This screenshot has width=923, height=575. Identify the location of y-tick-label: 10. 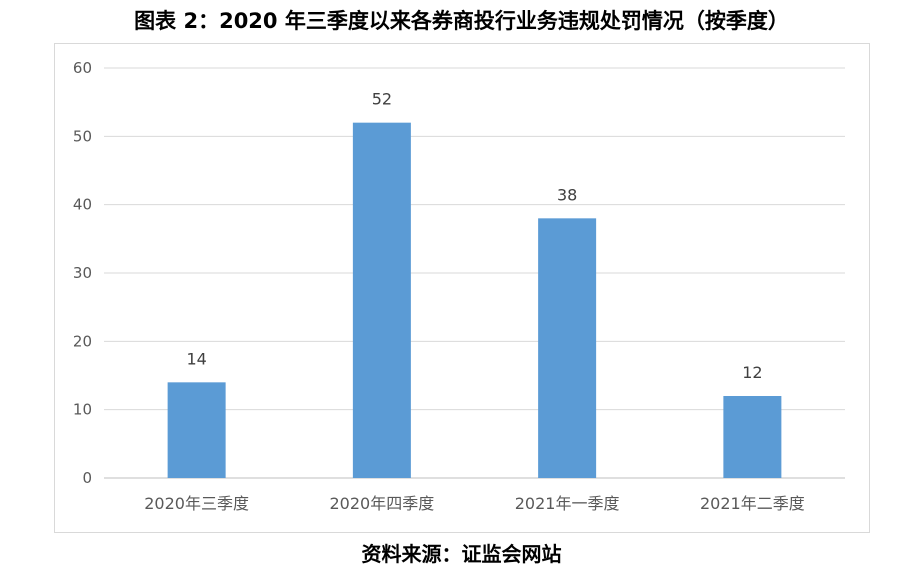
(82, 410).